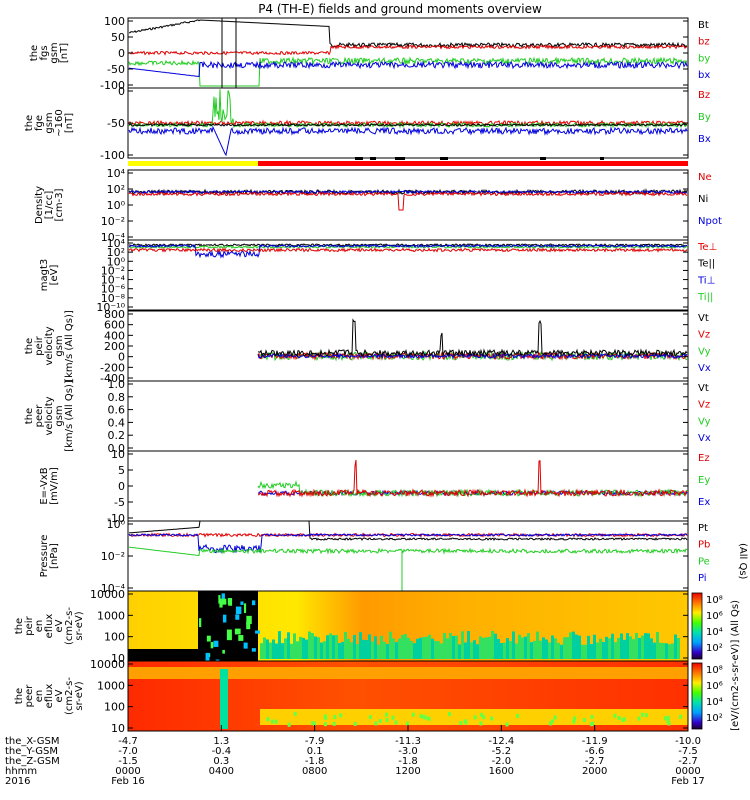  I want to click on y-axis-label: eflux, so click(49, 696).